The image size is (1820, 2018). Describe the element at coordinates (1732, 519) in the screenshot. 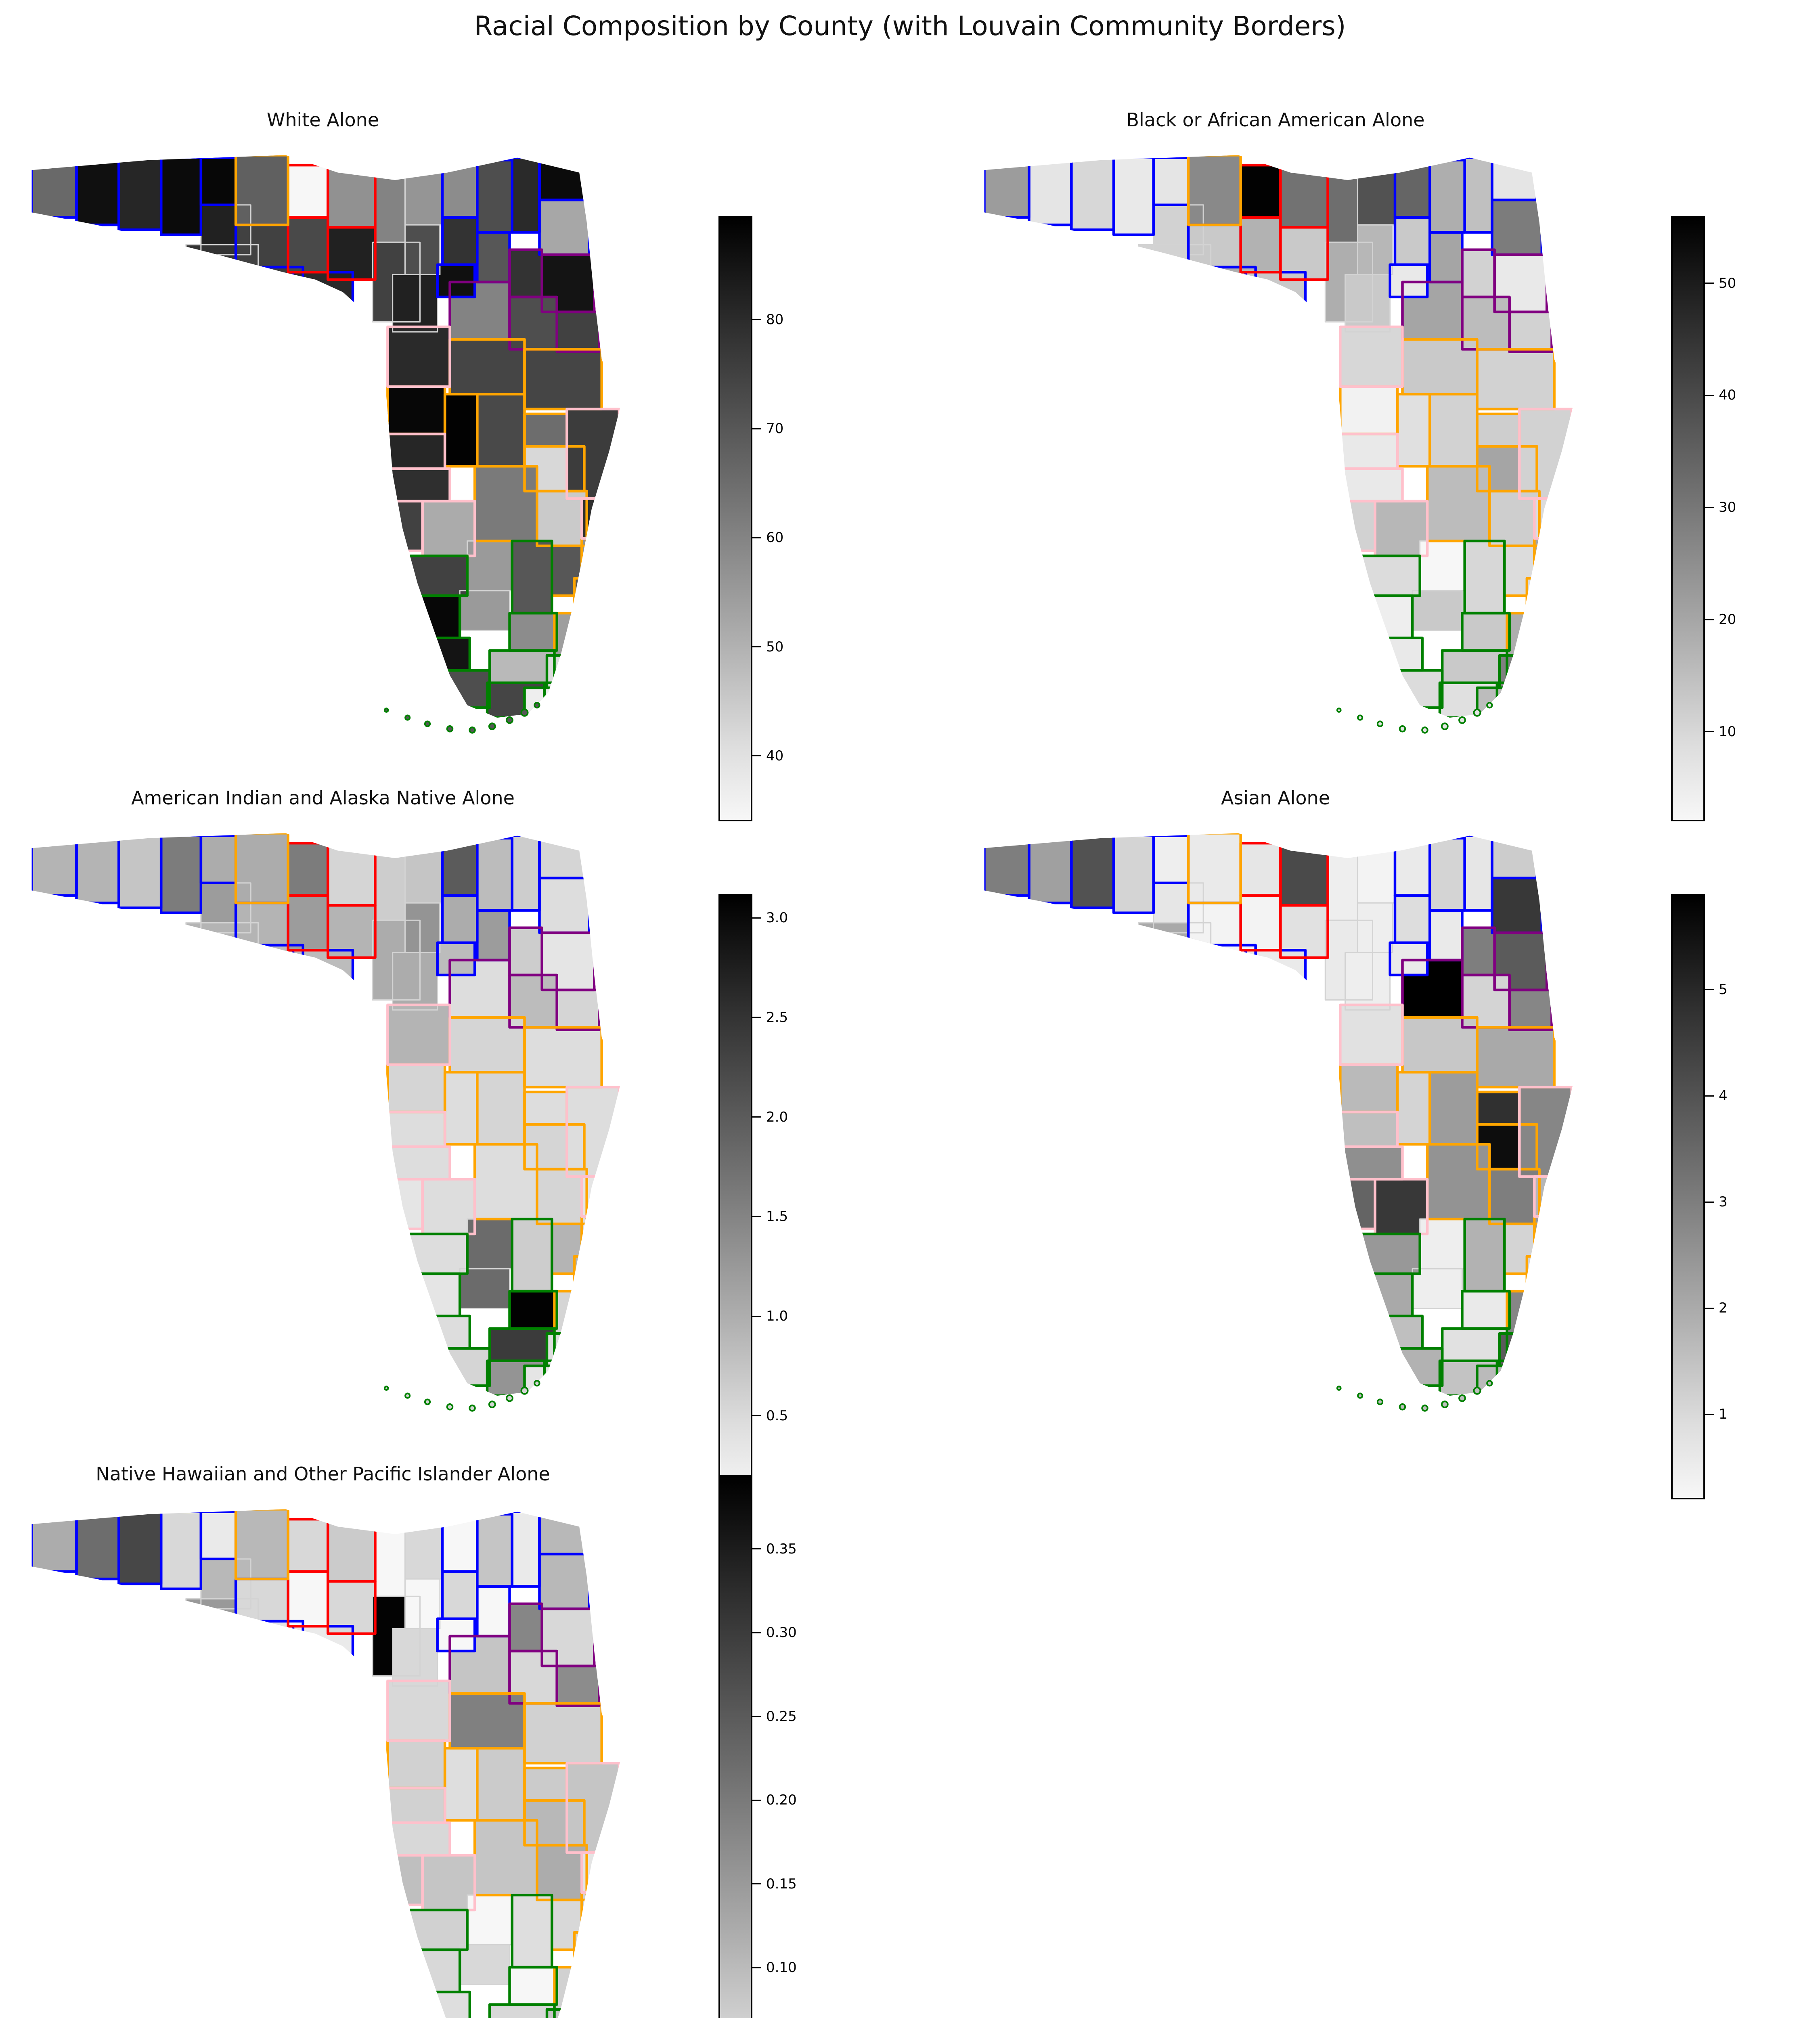

I see `colorbar-black-alone: 10 20 30 40 50` at that location.